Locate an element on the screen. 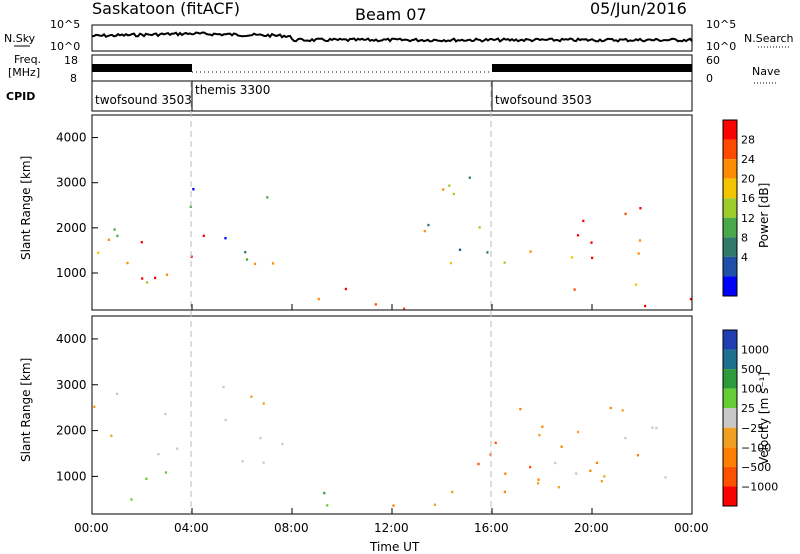  power-ylabel: Slant Range [km] is located at coordinates (26, 208).